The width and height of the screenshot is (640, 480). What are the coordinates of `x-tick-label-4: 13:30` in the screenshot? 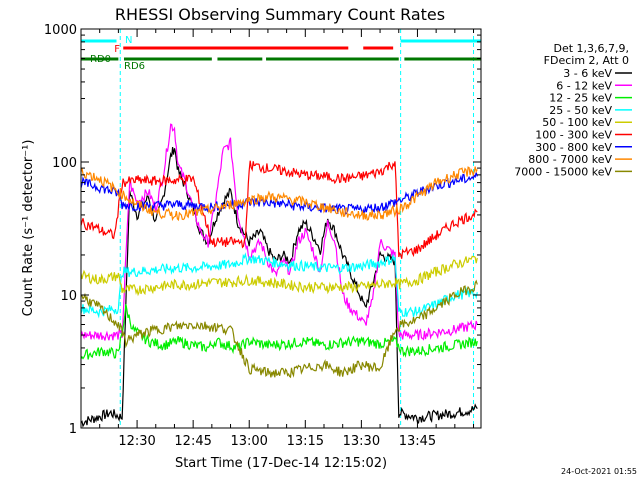 It's located at (361, 441).